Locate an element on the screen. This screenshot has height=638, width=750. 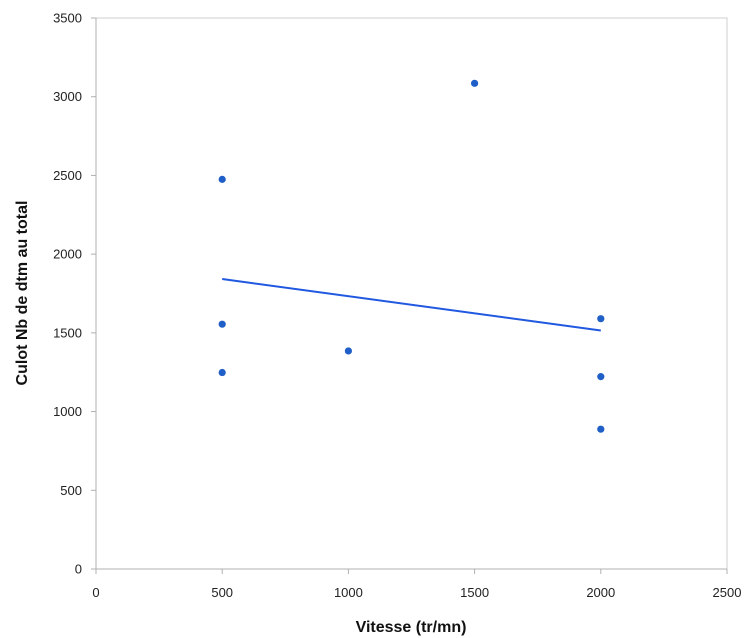
trendline-layer is located at coordinates (411, 305).